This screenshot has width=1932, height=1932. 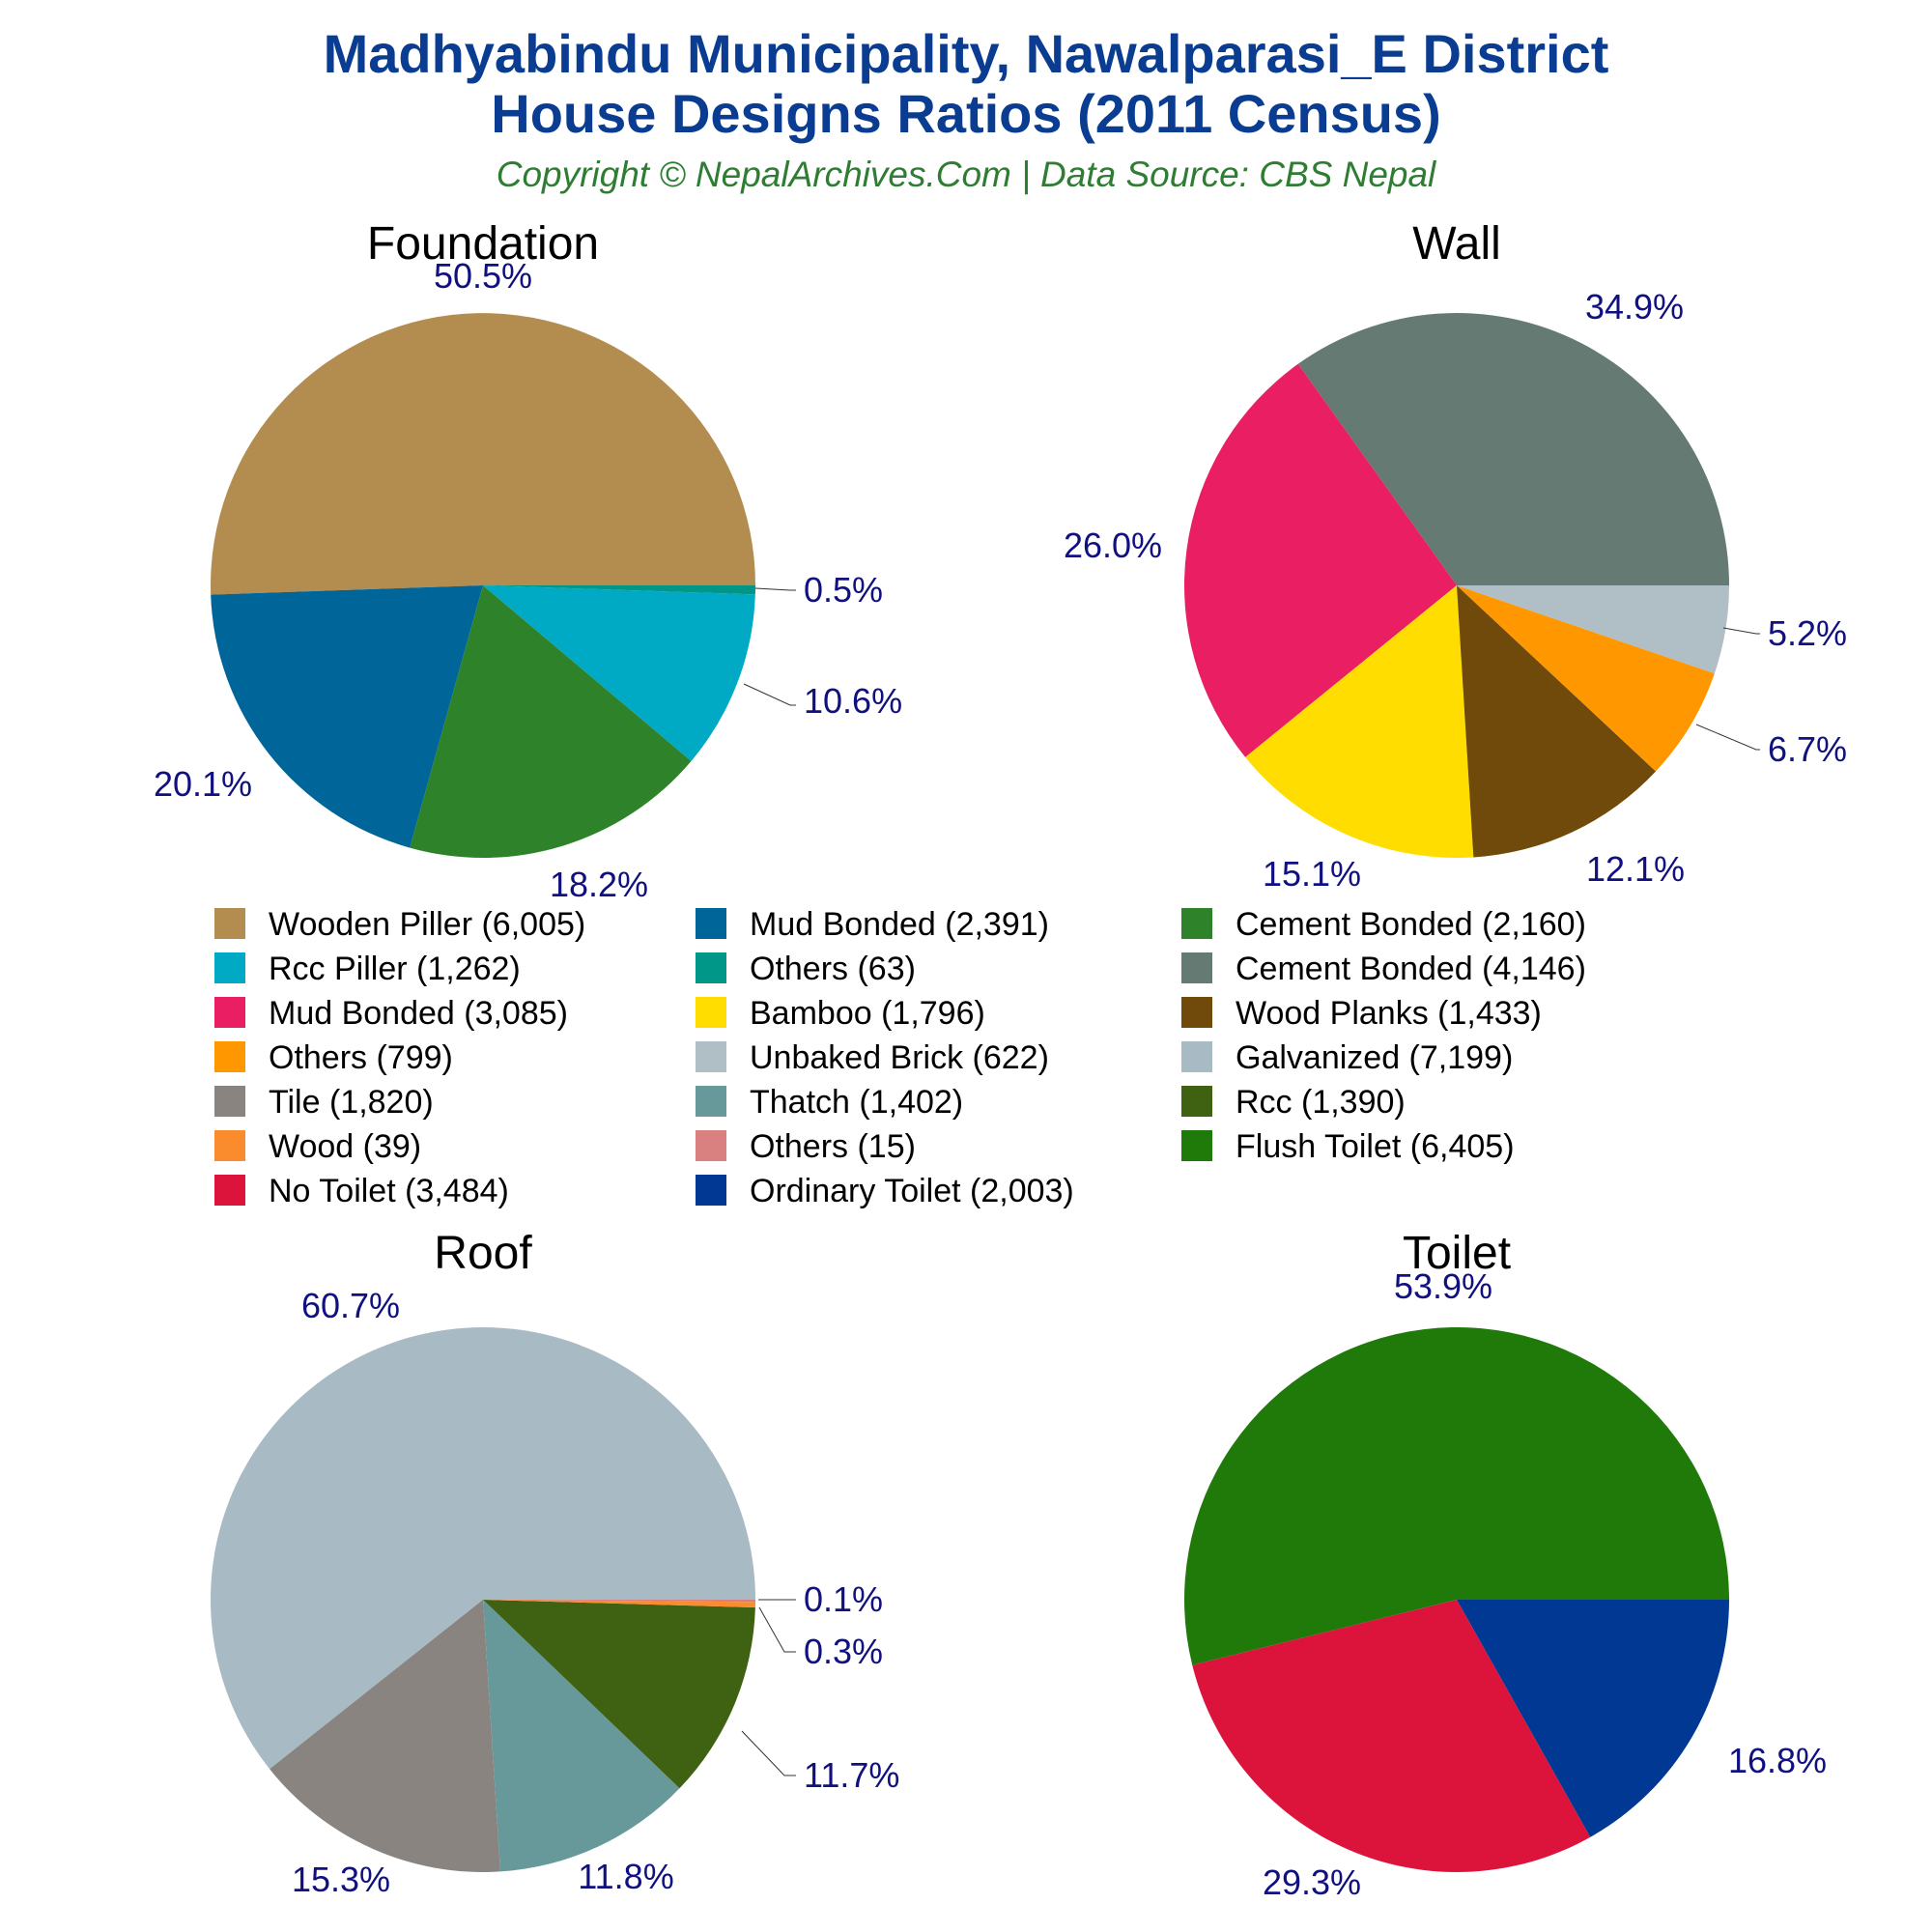 I want to click on legend-label-4: Others (63), so click(x=833, y=969).